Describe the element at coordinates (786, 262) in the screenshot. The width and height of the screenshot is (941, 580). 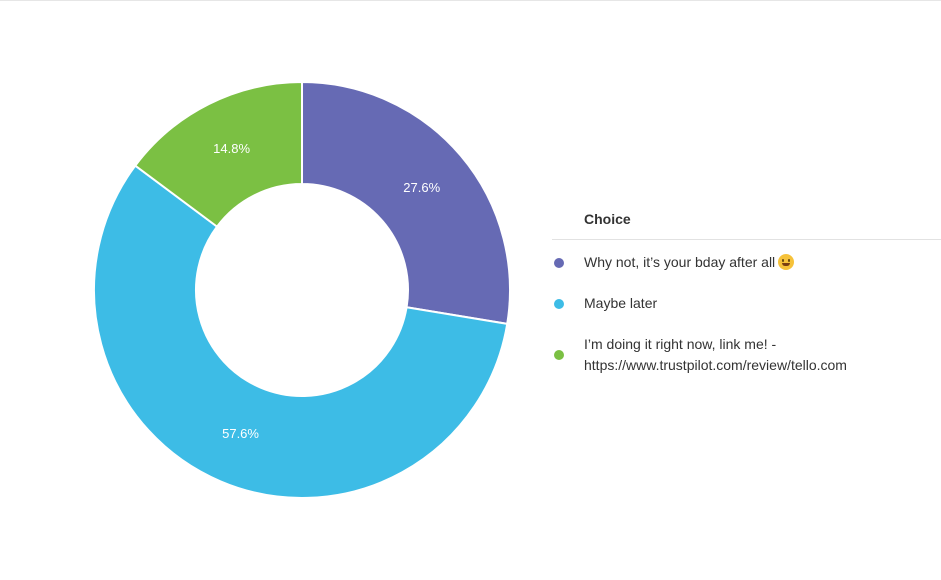
I see `grinning-face-icon` at that location.